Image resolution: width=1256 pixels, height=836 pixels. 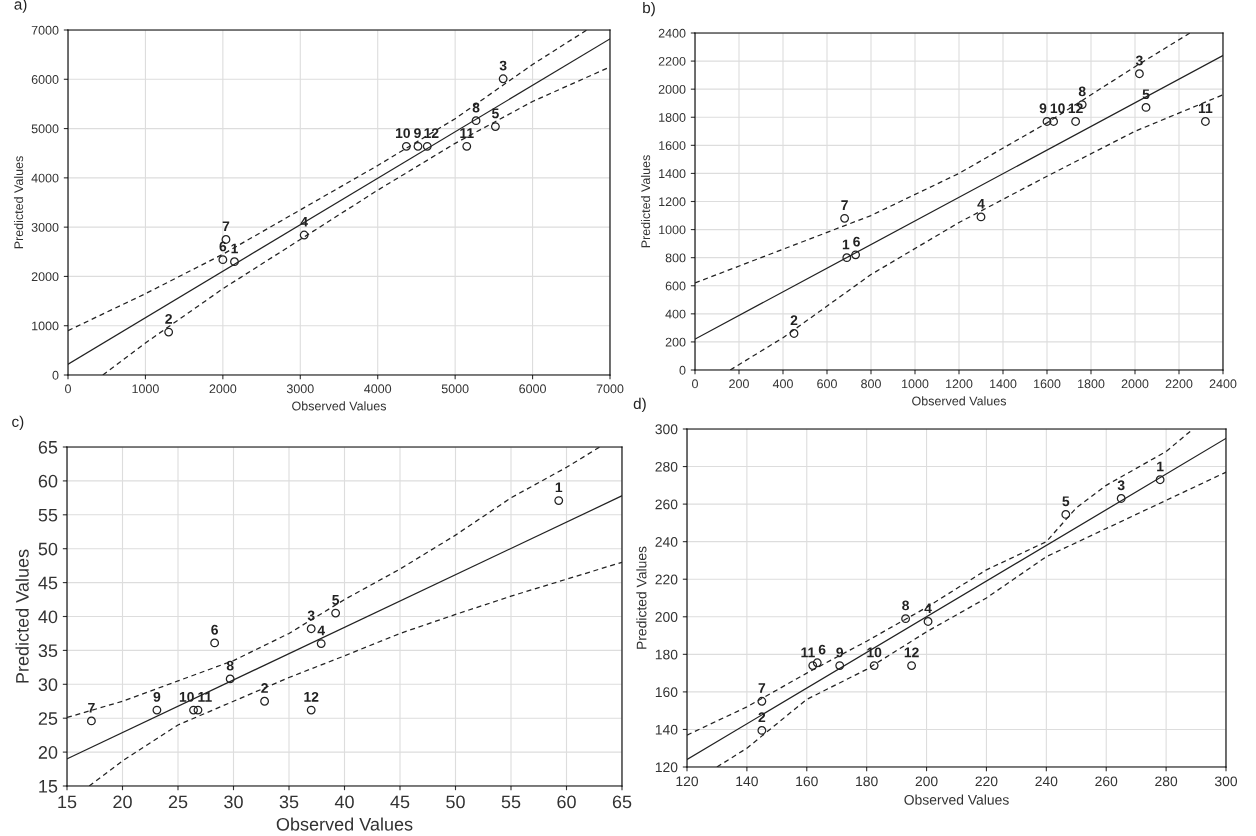 I want to click on y-tick-label: 2000, so click(x=672, y=89).